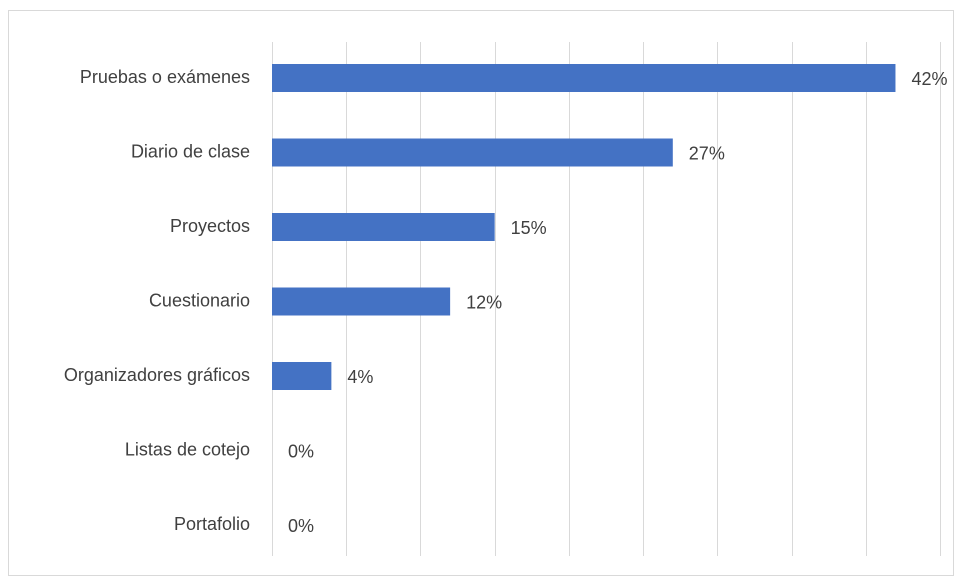 The height and width of the screenshot is (579, 957). I want to click on category-label: Listas de cotejo, so click(187, 449).